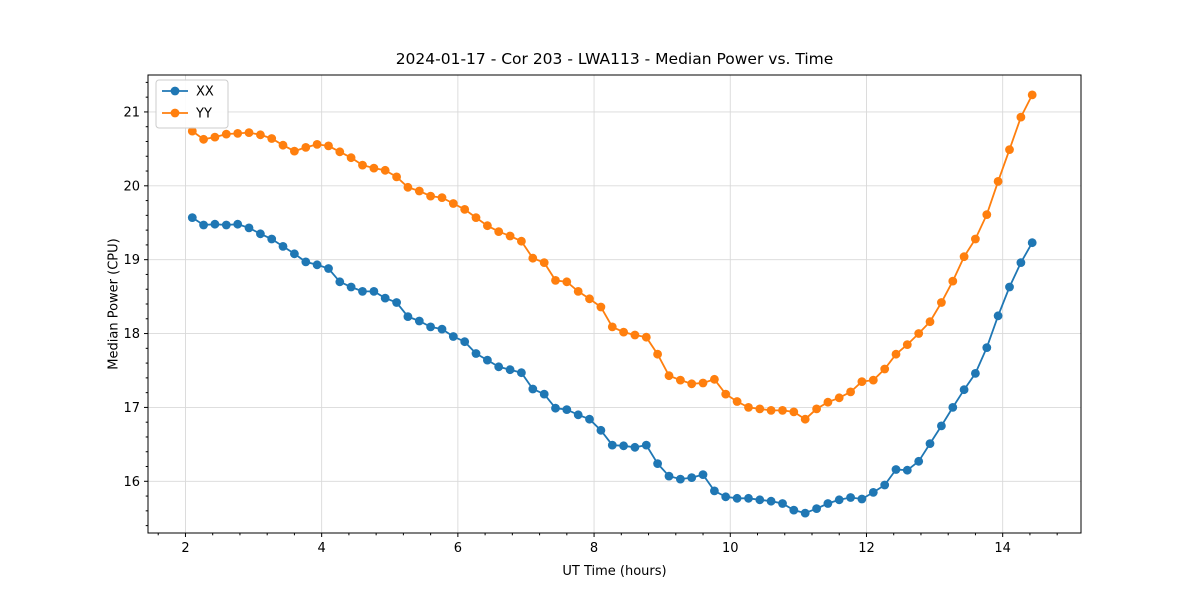 The image size is (1200, 600). What do you see at coordinates (458, 548) in the screenshot?
I see `x-tick-label: 6` at bounding box center [458, 548].